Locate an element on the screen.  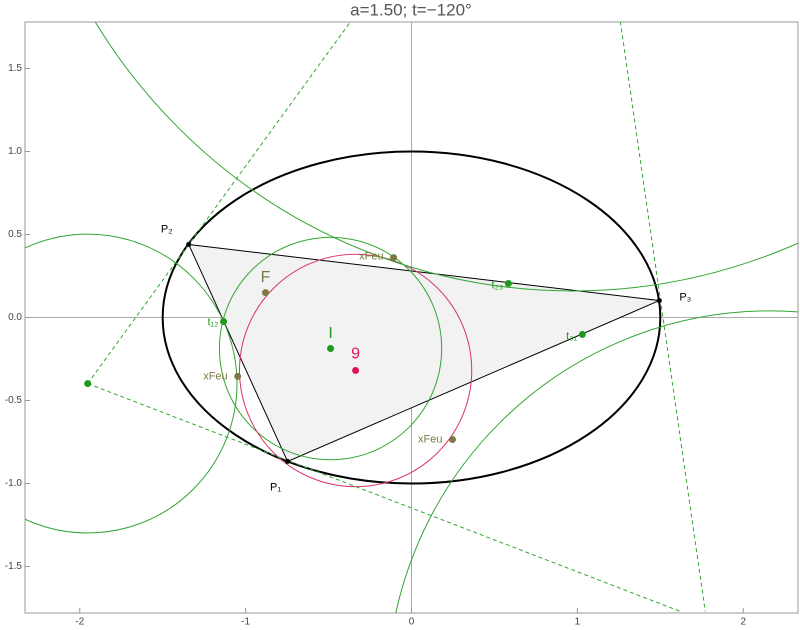
y-tick-label: -1.5 is located at coordinates (14, 566).